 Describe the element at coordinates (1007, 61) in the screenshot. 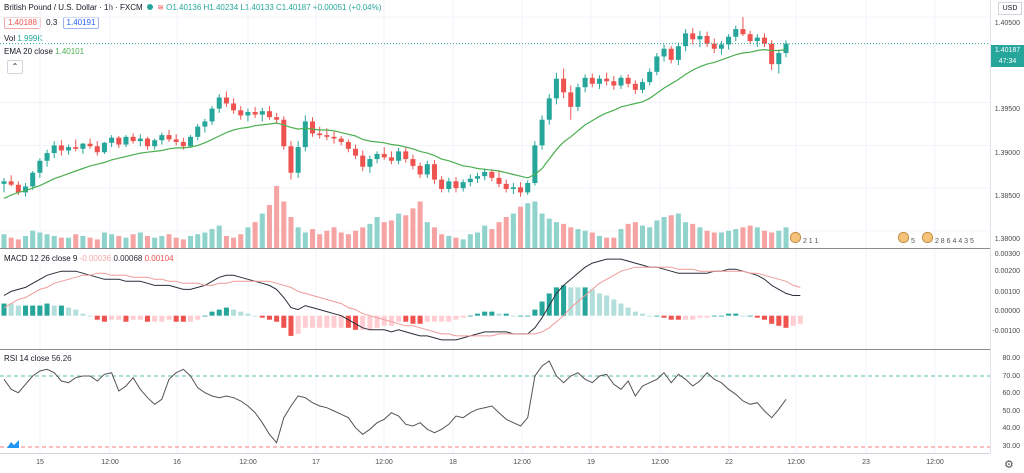

I see `bar-countdown: 47:34` at that location.